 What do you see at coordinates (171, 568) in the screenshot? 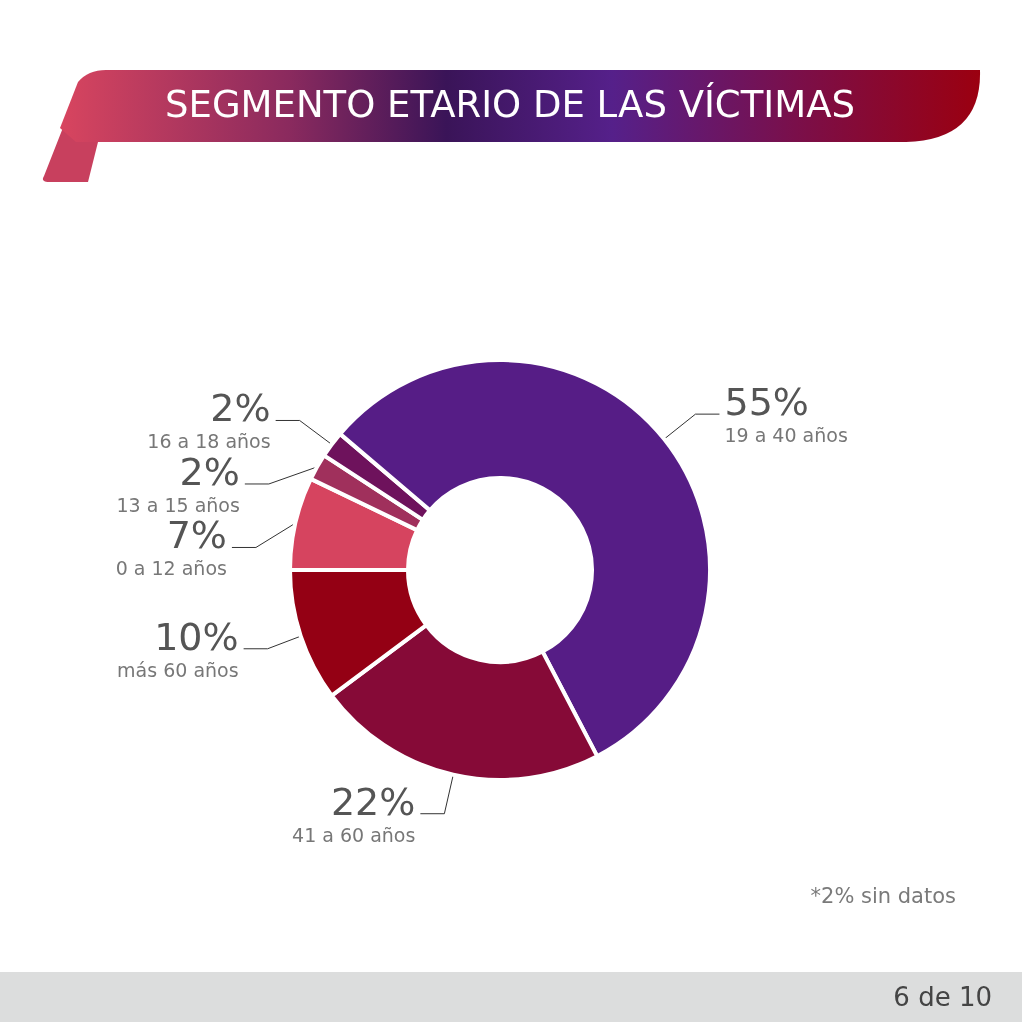
I see `slice-label: 0 a 12 años` at bounding box center [171, 568].